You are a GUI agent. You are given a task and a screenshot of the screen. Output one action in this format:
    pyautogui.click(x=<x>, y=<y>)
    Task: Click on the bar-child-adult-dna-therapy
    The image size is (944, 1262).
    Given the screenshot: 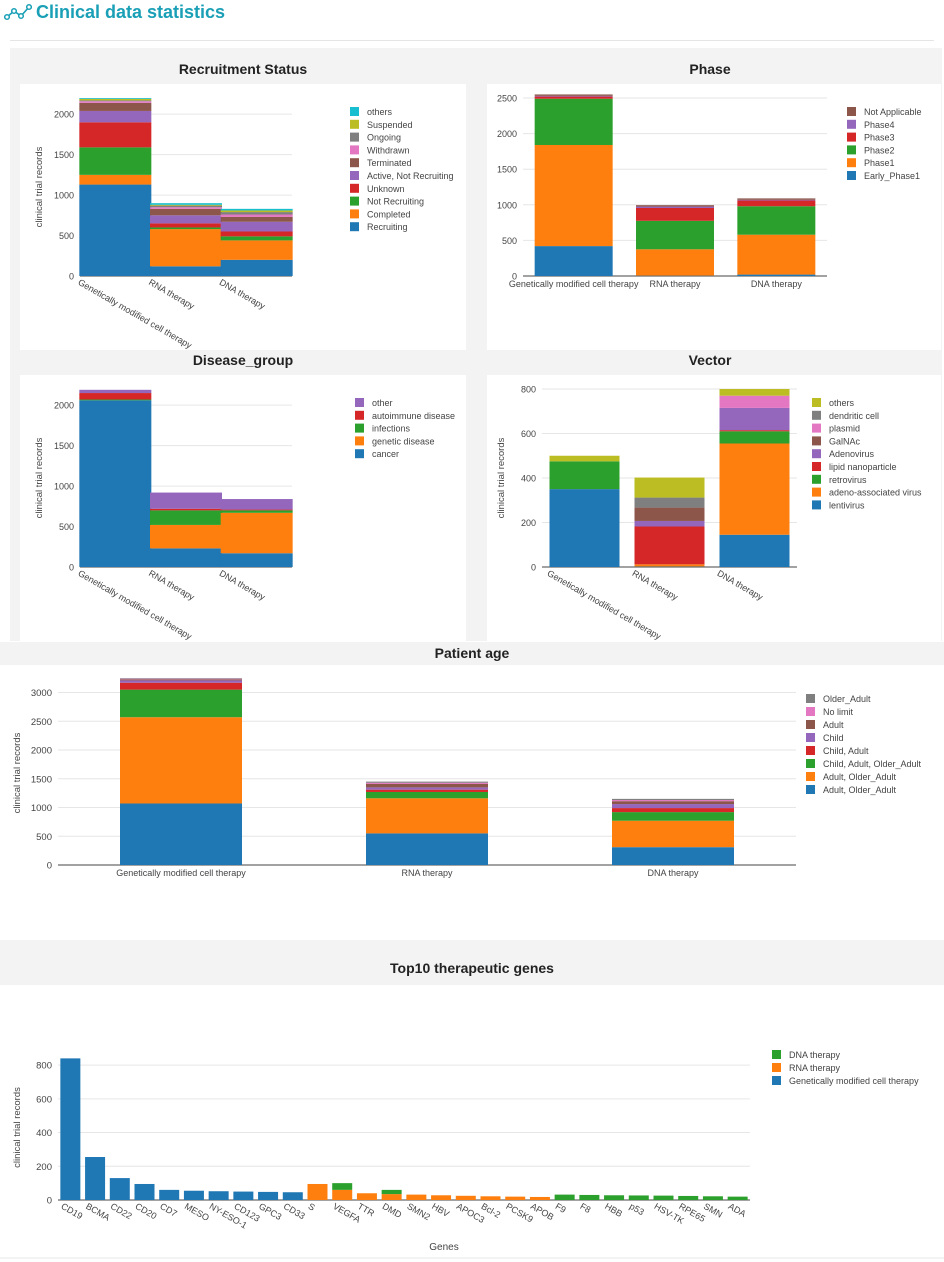 What is the action you would take?
    pyautogui.click(x=673, y=810)
    